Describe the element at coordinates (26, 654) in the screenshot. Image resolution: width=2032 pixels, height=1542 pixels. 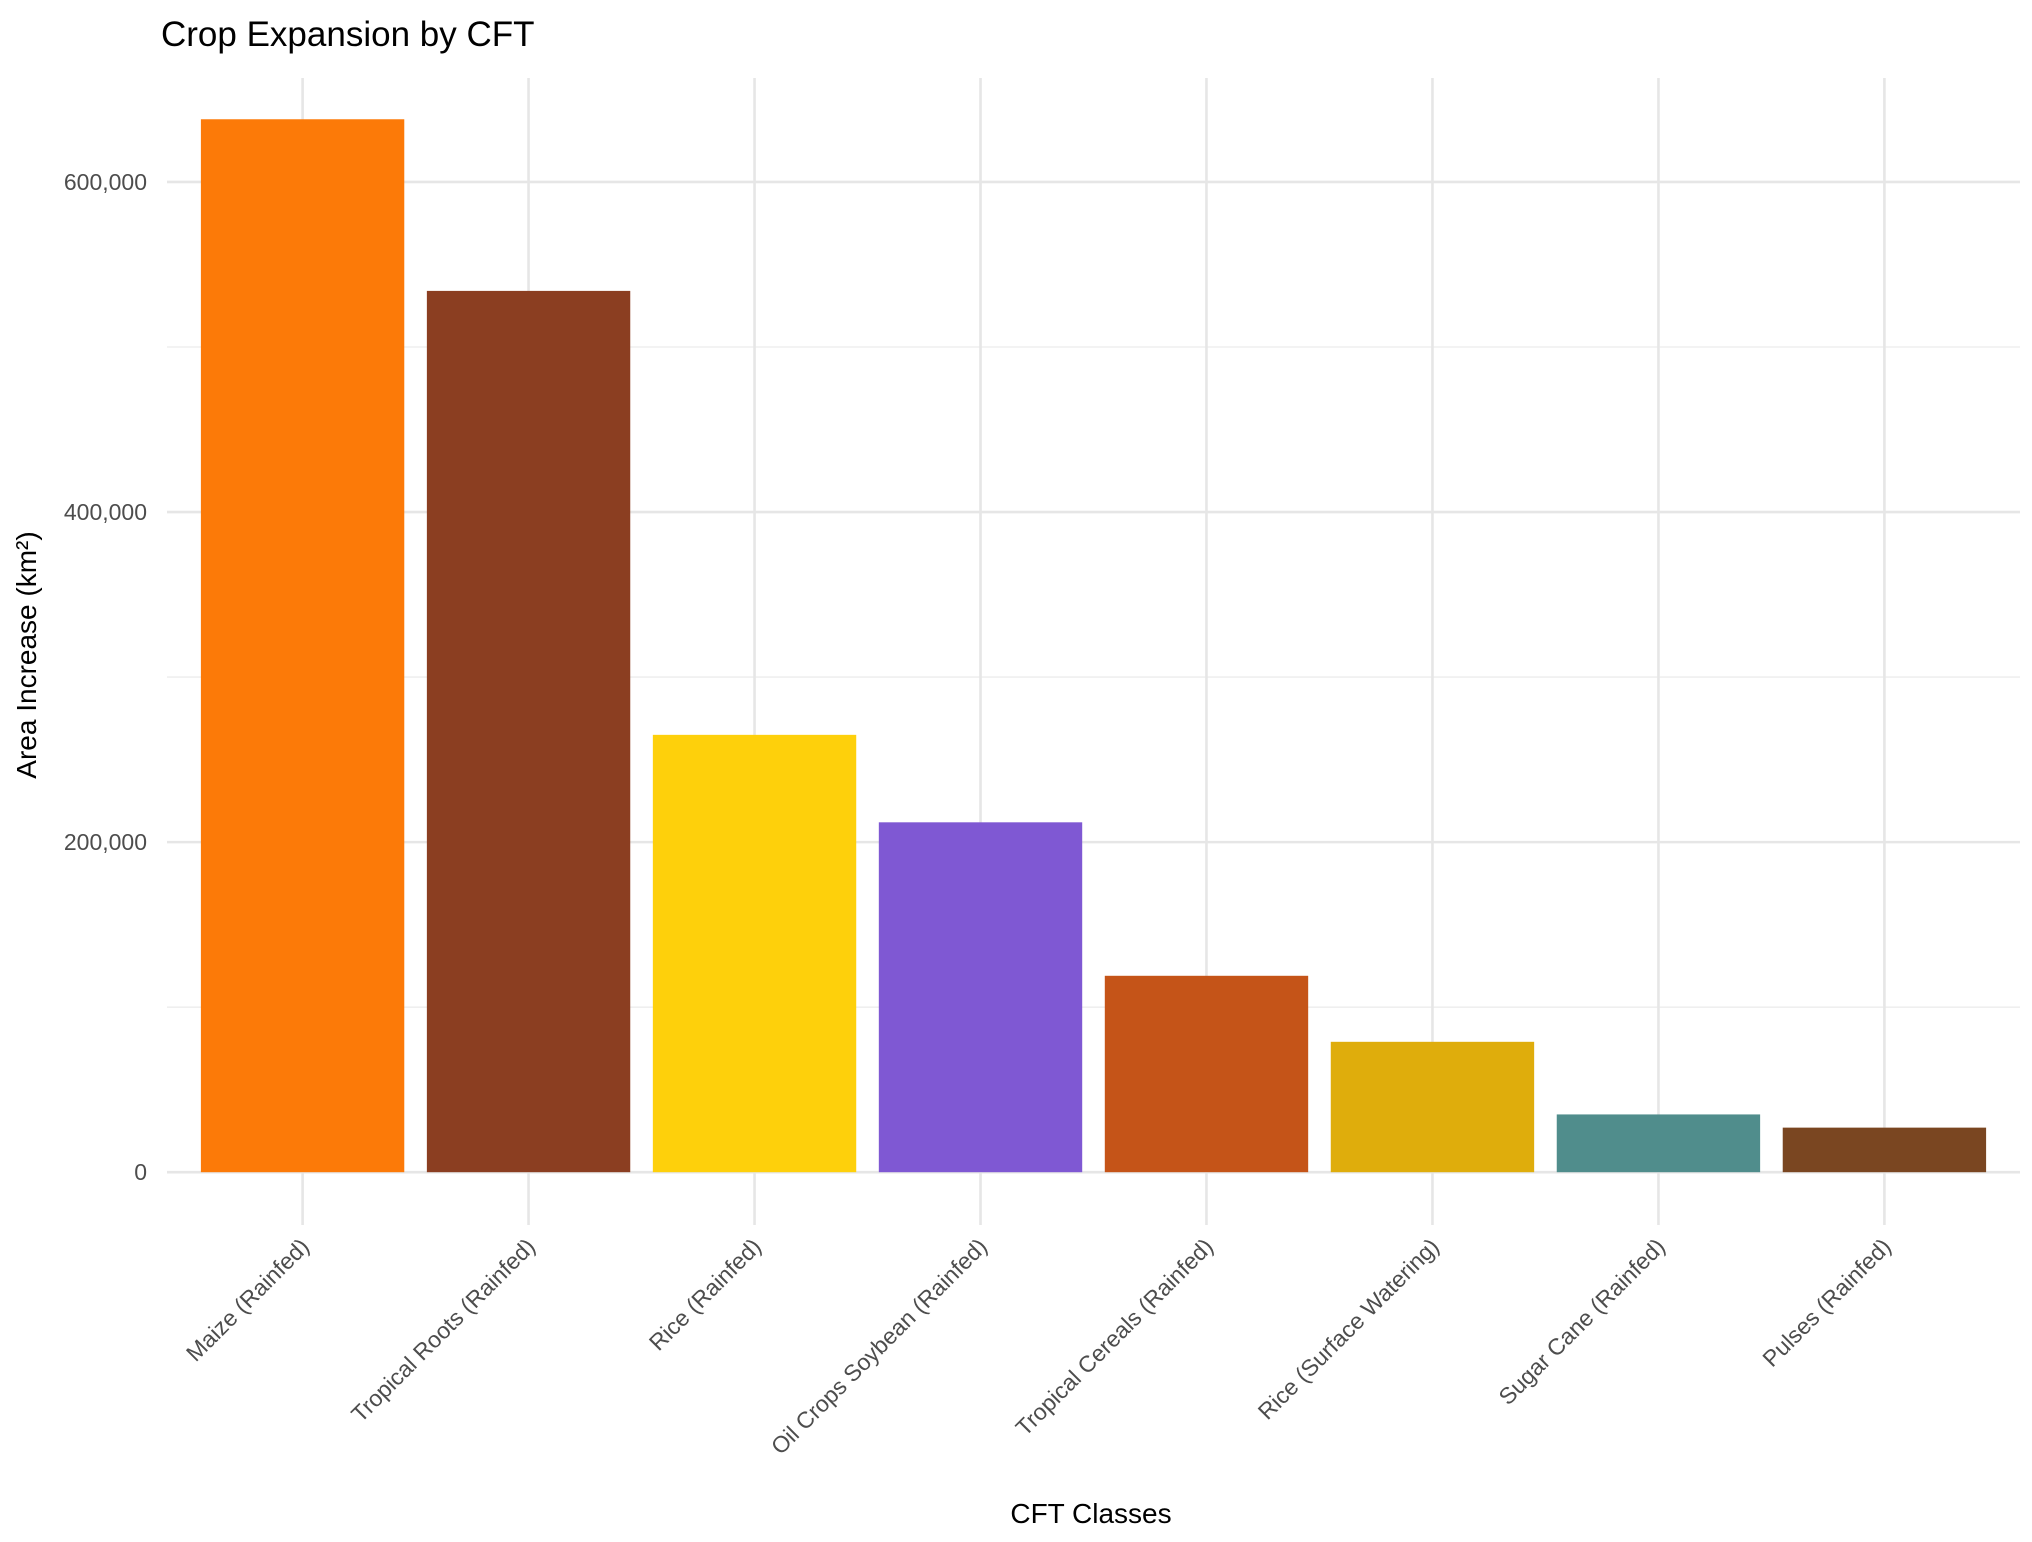
I see `y-axis-title: Area Increase (km²)` at that location.